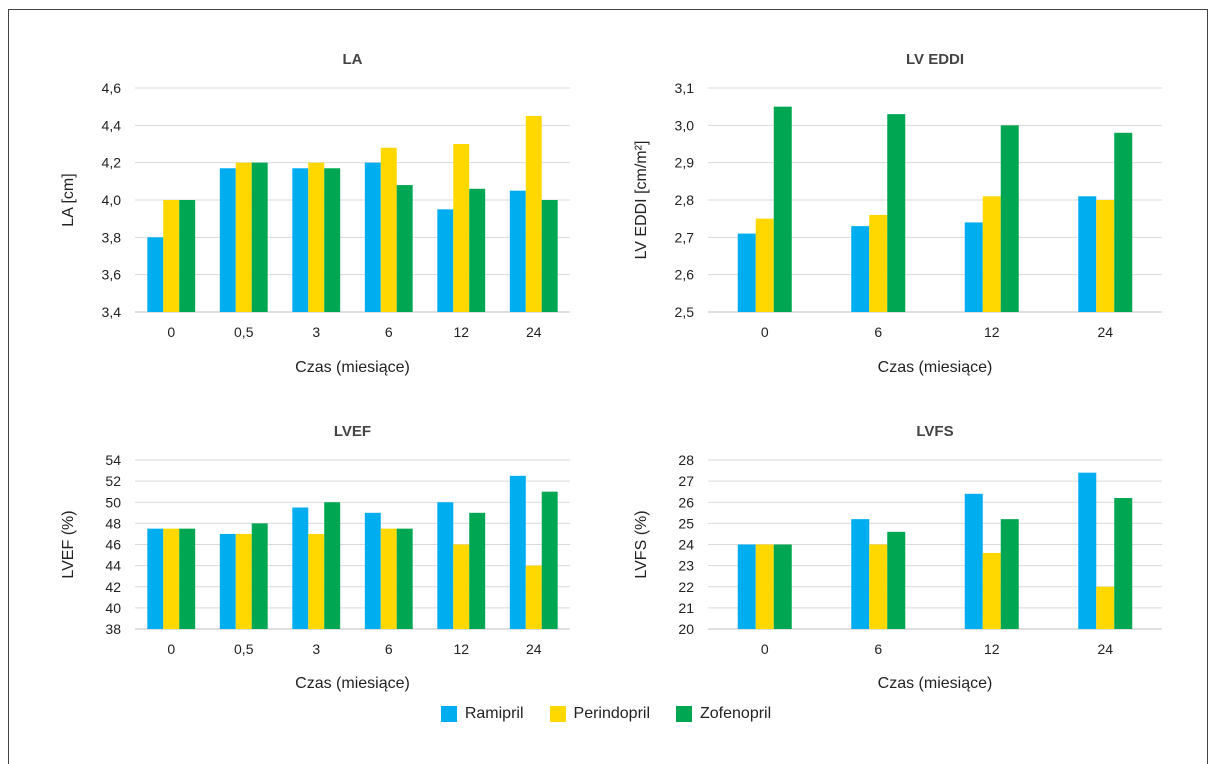  I want to click on y-tick-label: 50, so click(113, 502).